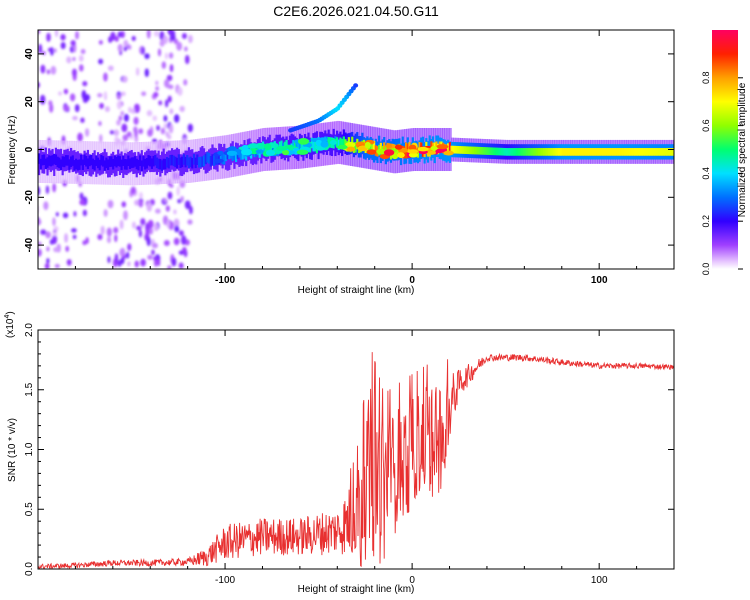 Image resolution: width=750 pixels, height=600 pixels. I want to click on y-tick-label: 40, so click(29, 54).